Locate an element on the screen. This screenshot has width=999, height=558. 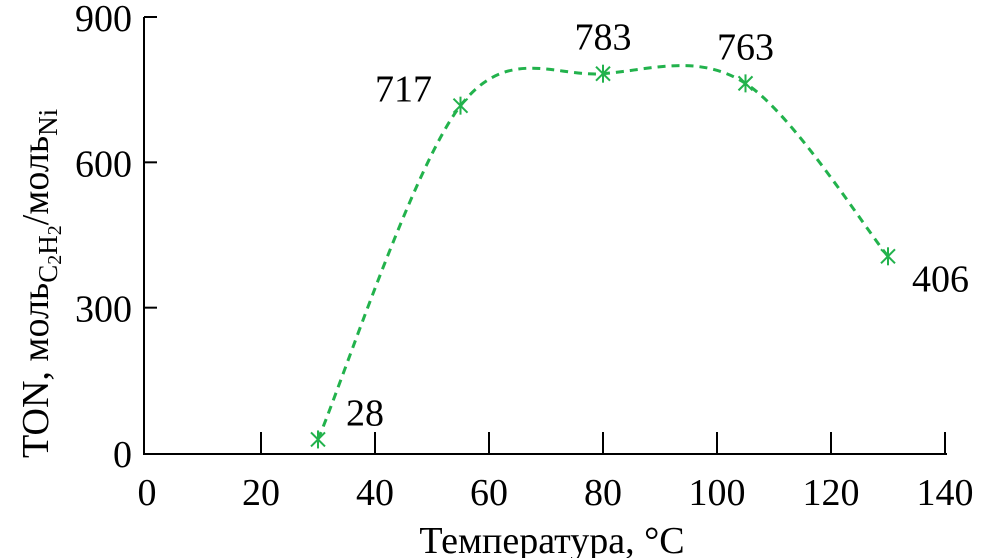
x-tick-label: 60 is located at coordinates (489, 493).